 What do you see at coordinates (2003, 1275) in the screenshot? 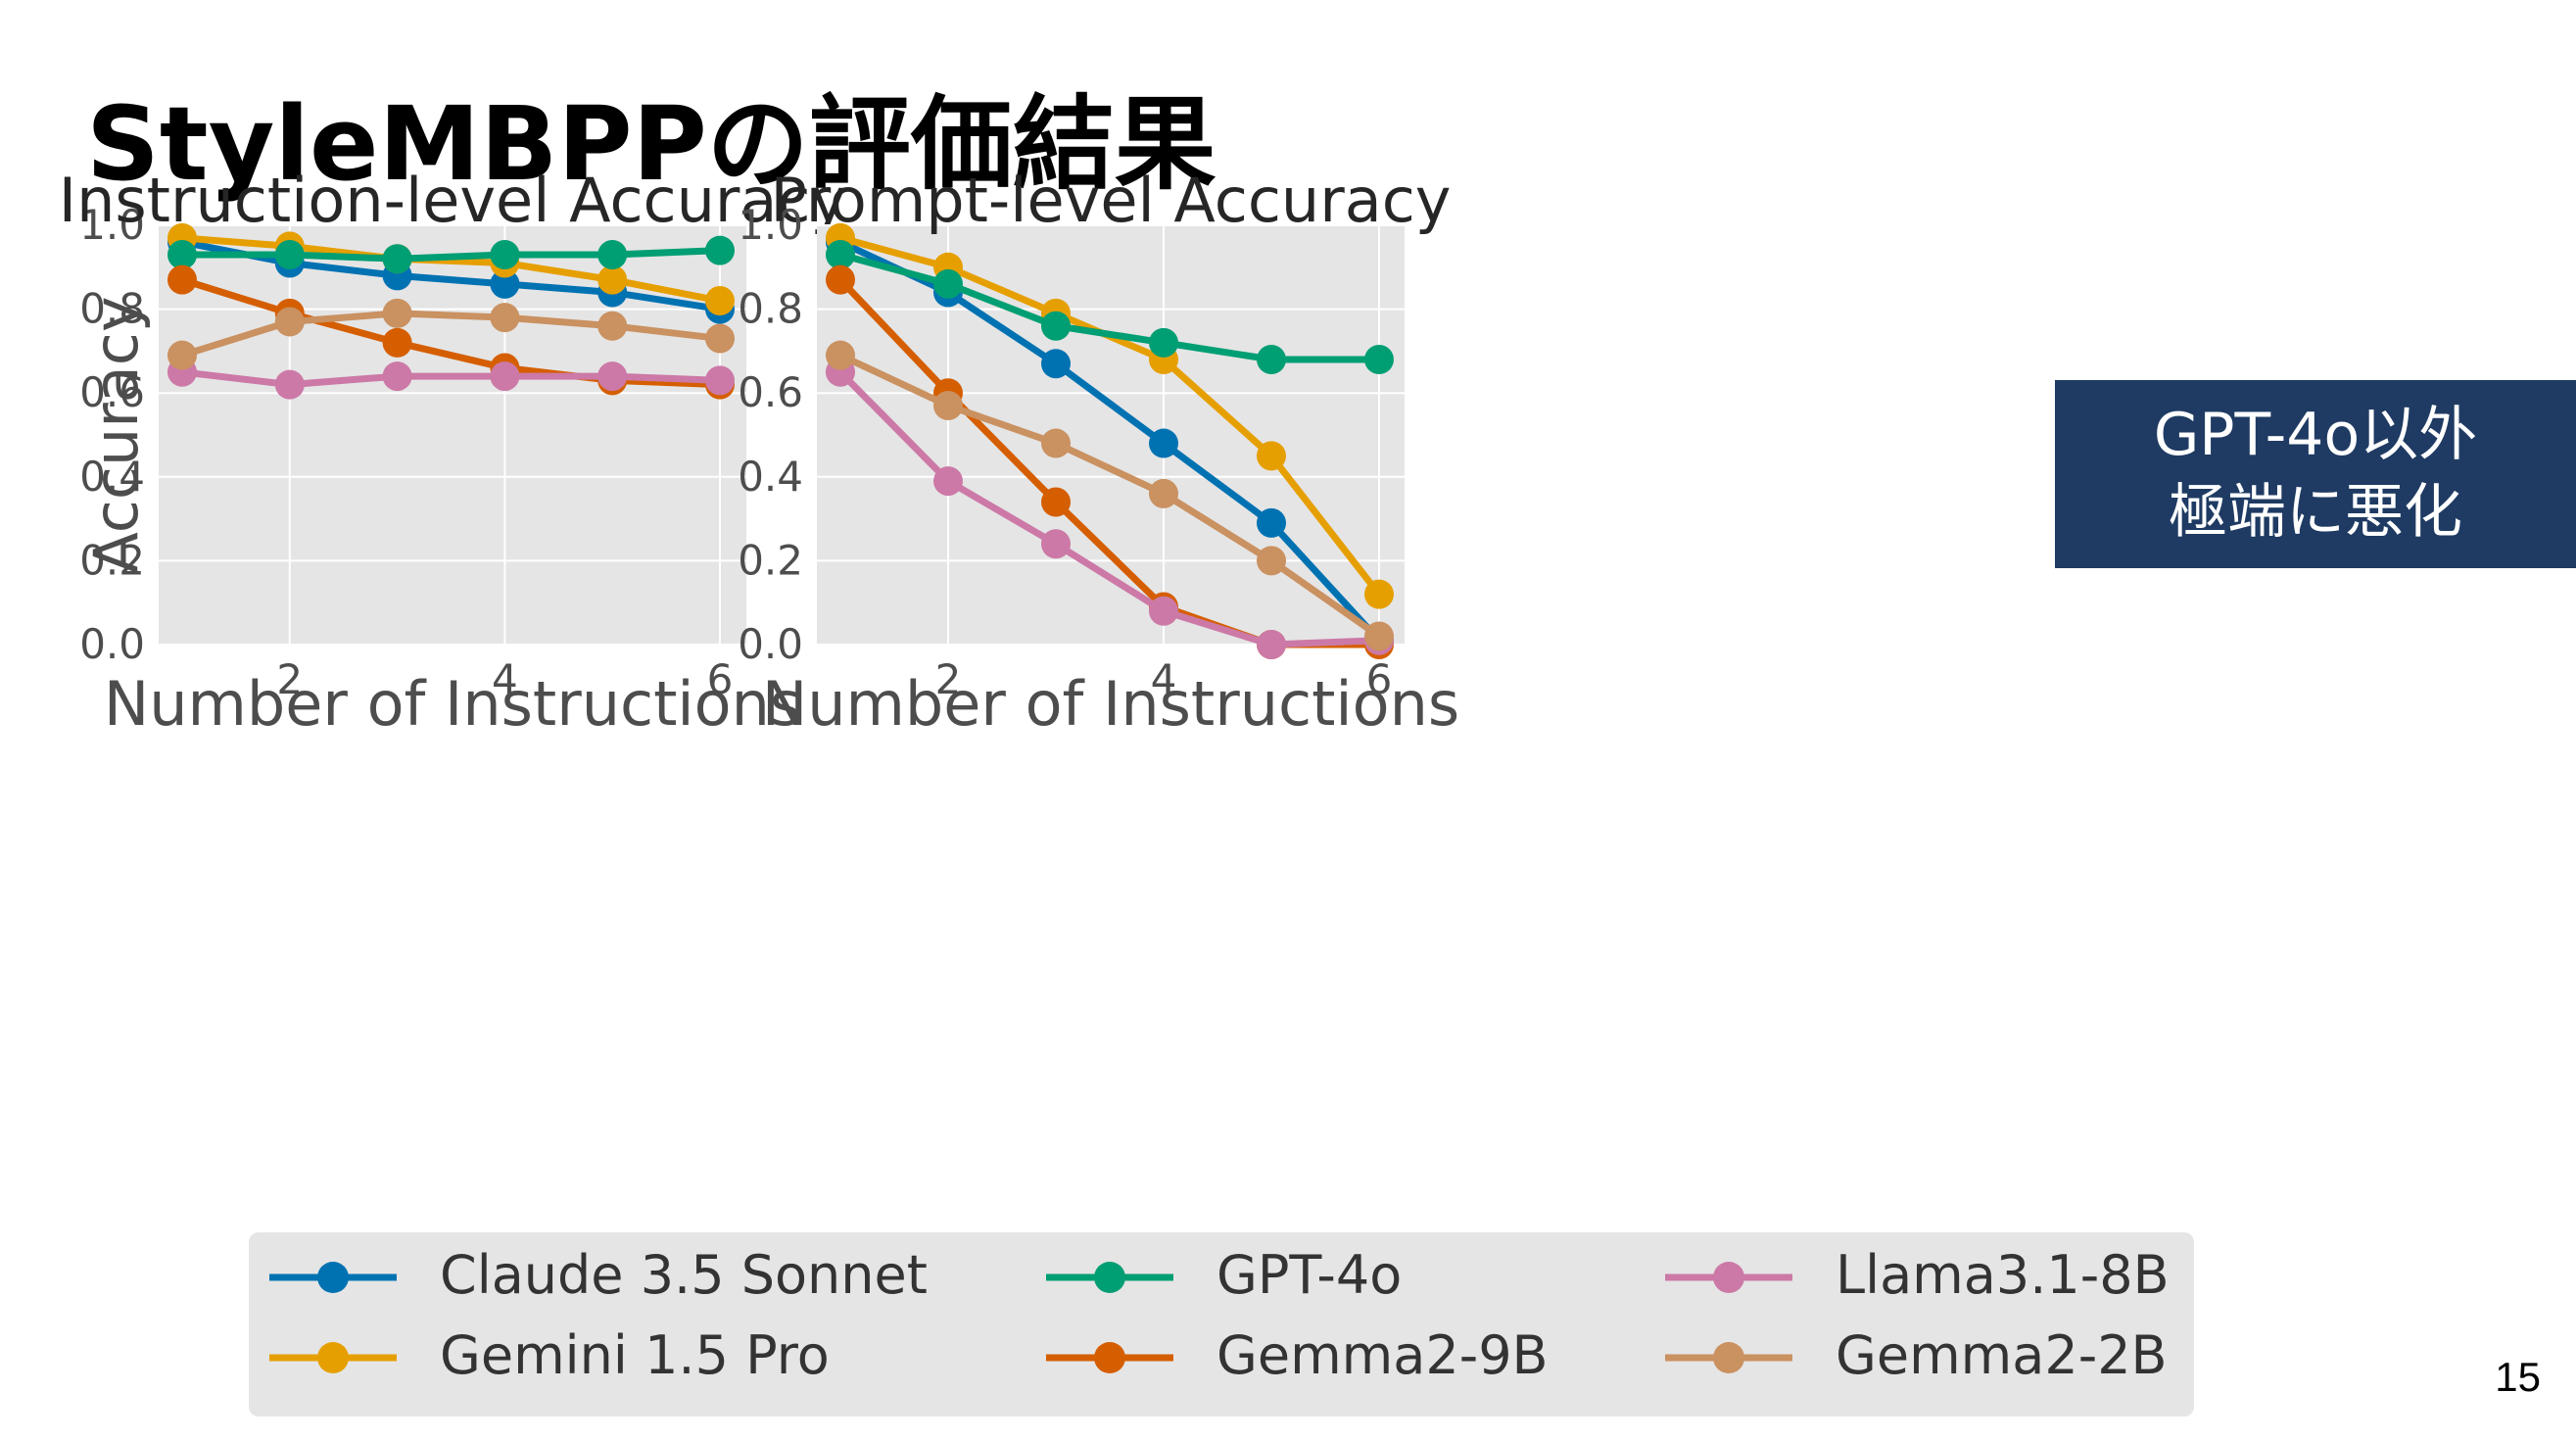
I see `legend-label: Llama3.1-8B` at bounding box center [2003, 1275].